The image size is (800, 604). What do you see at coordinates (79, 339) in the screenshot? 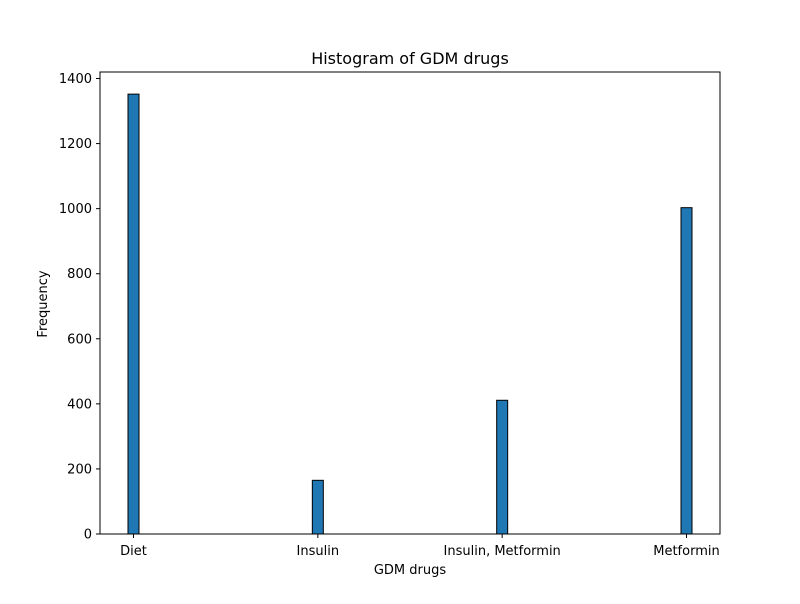
I see `y-tick-label: 600` at bounding box center [79, 339].